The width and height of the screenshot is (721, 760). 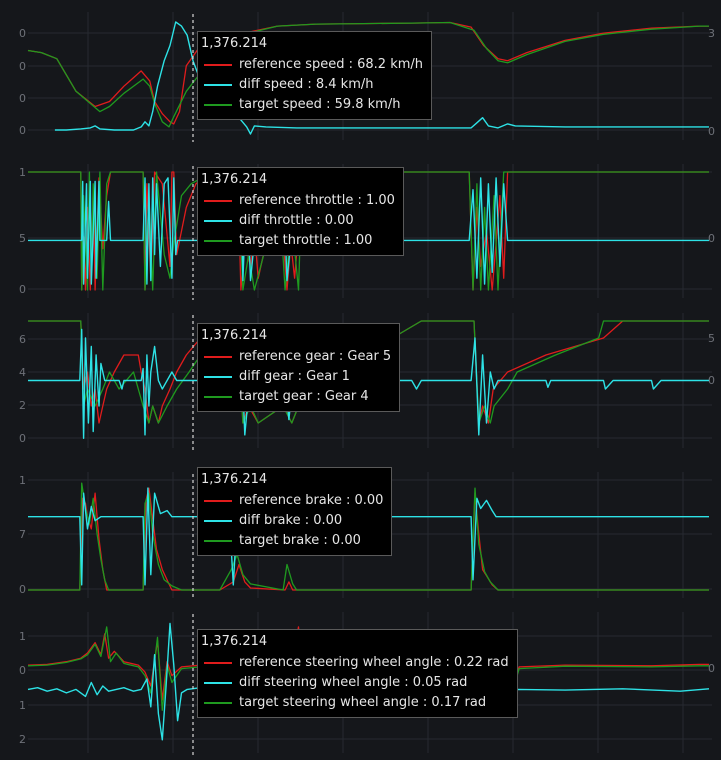 I want to click on throttle-target-line, so click(x=368, y=231).